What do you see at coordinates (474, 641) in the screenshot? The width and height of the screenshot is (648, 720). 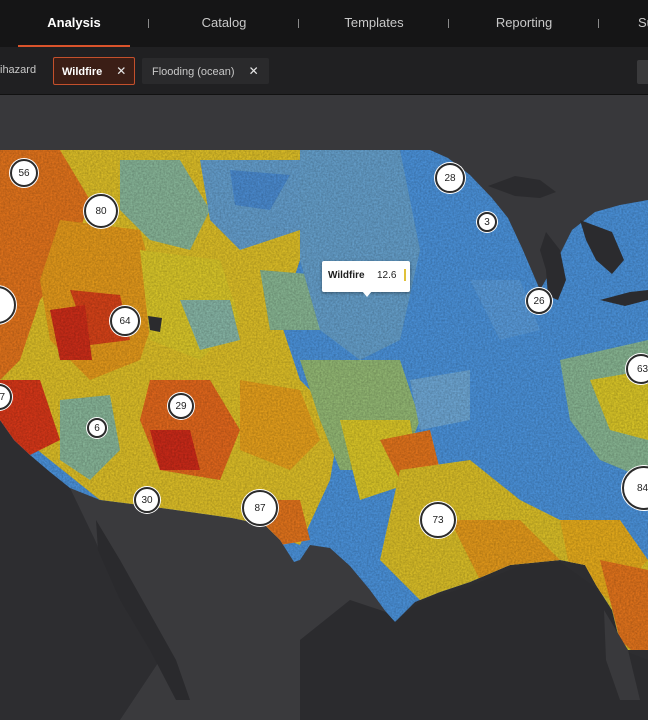 I see `gulf-of-mexico` at bounding box center [474, 641].